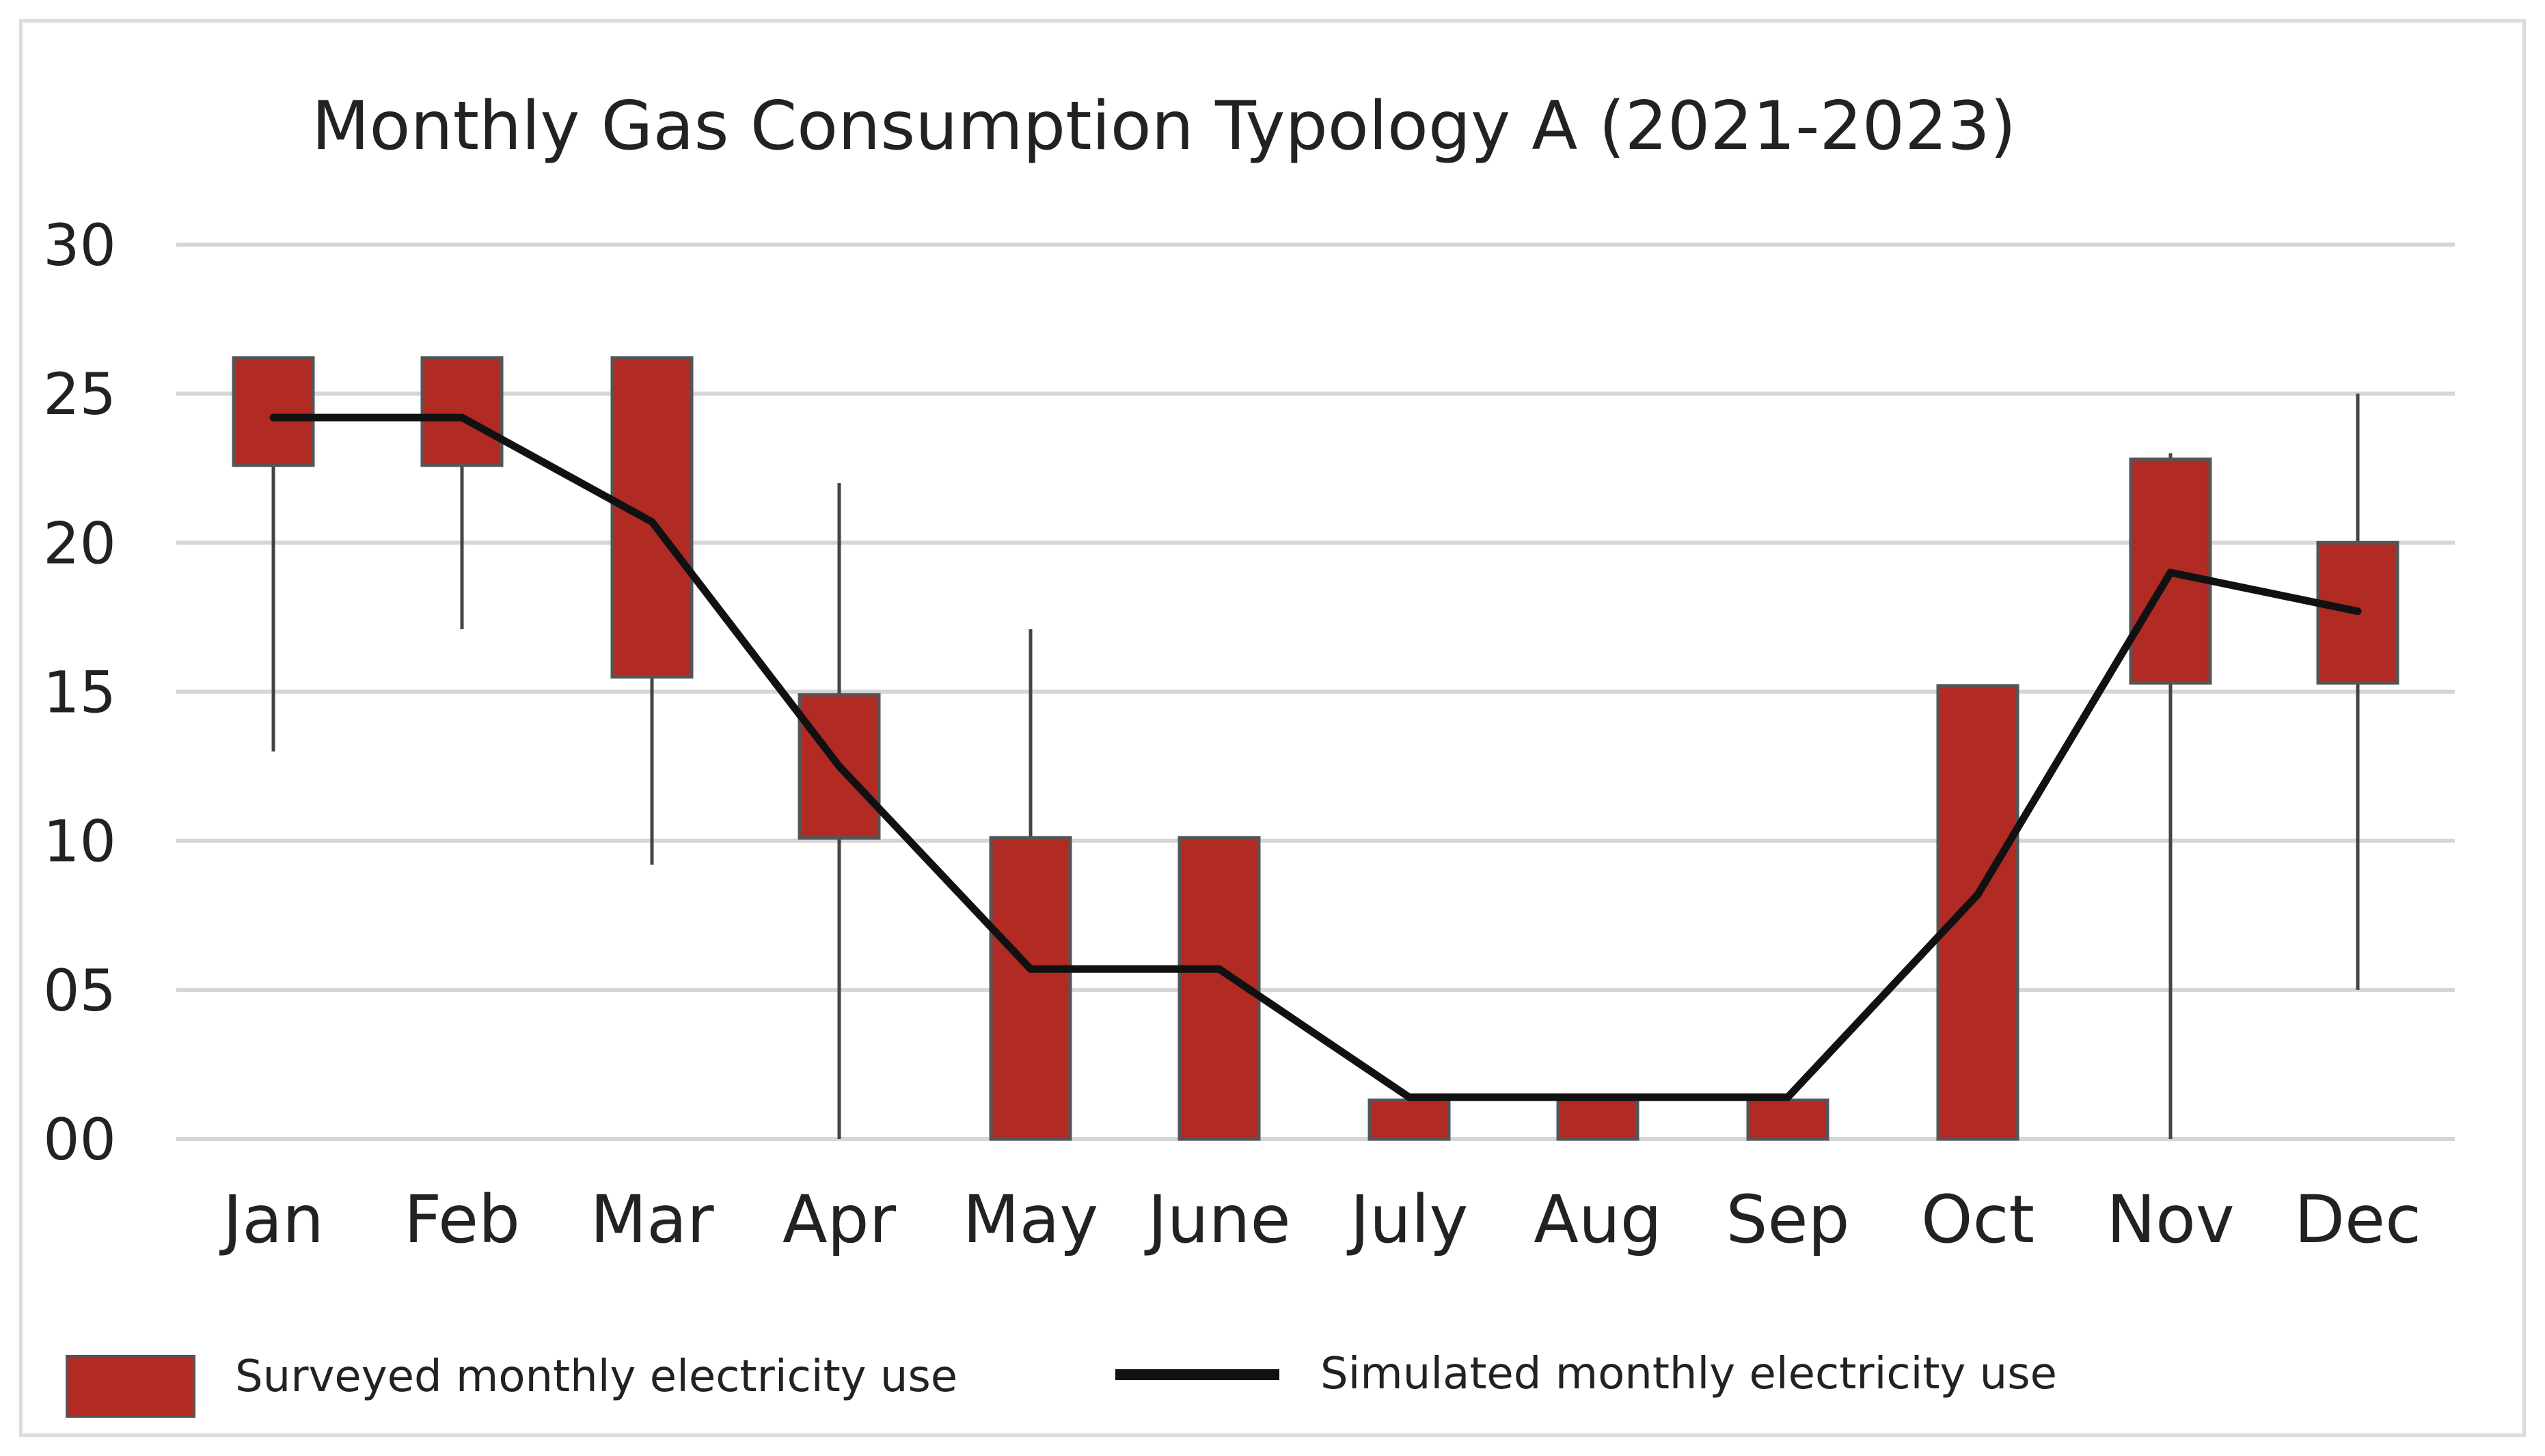 The height and width of the screenshot is (1456, 2545). Describe the element at coordinates (652, 1219) in the screenshot. I see `x-tick-label: Mar` at that location.